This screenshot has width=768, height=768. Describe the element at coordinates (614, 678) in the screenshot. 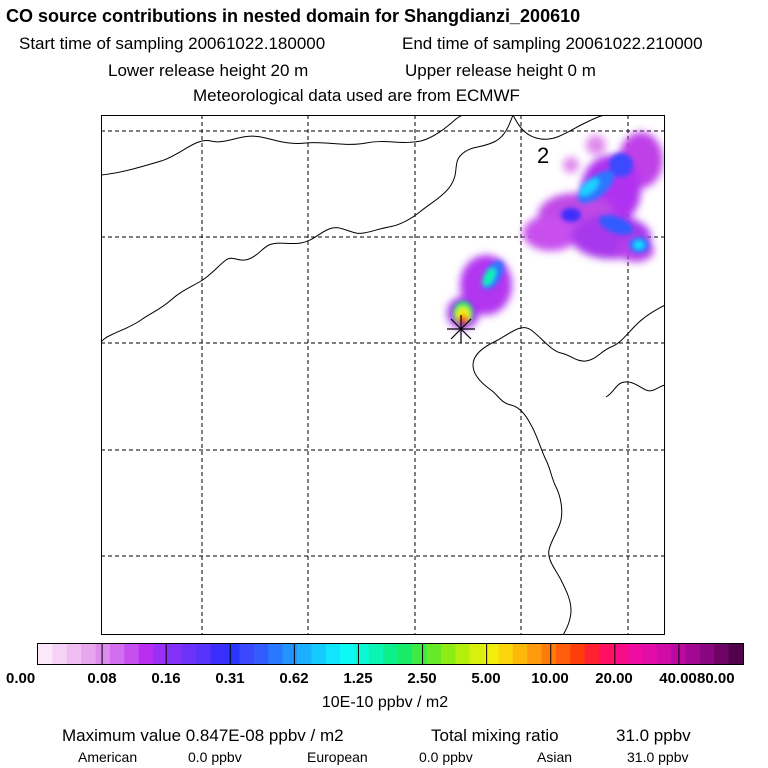

I see `colorbar-tick-label: 20.00` at that location.